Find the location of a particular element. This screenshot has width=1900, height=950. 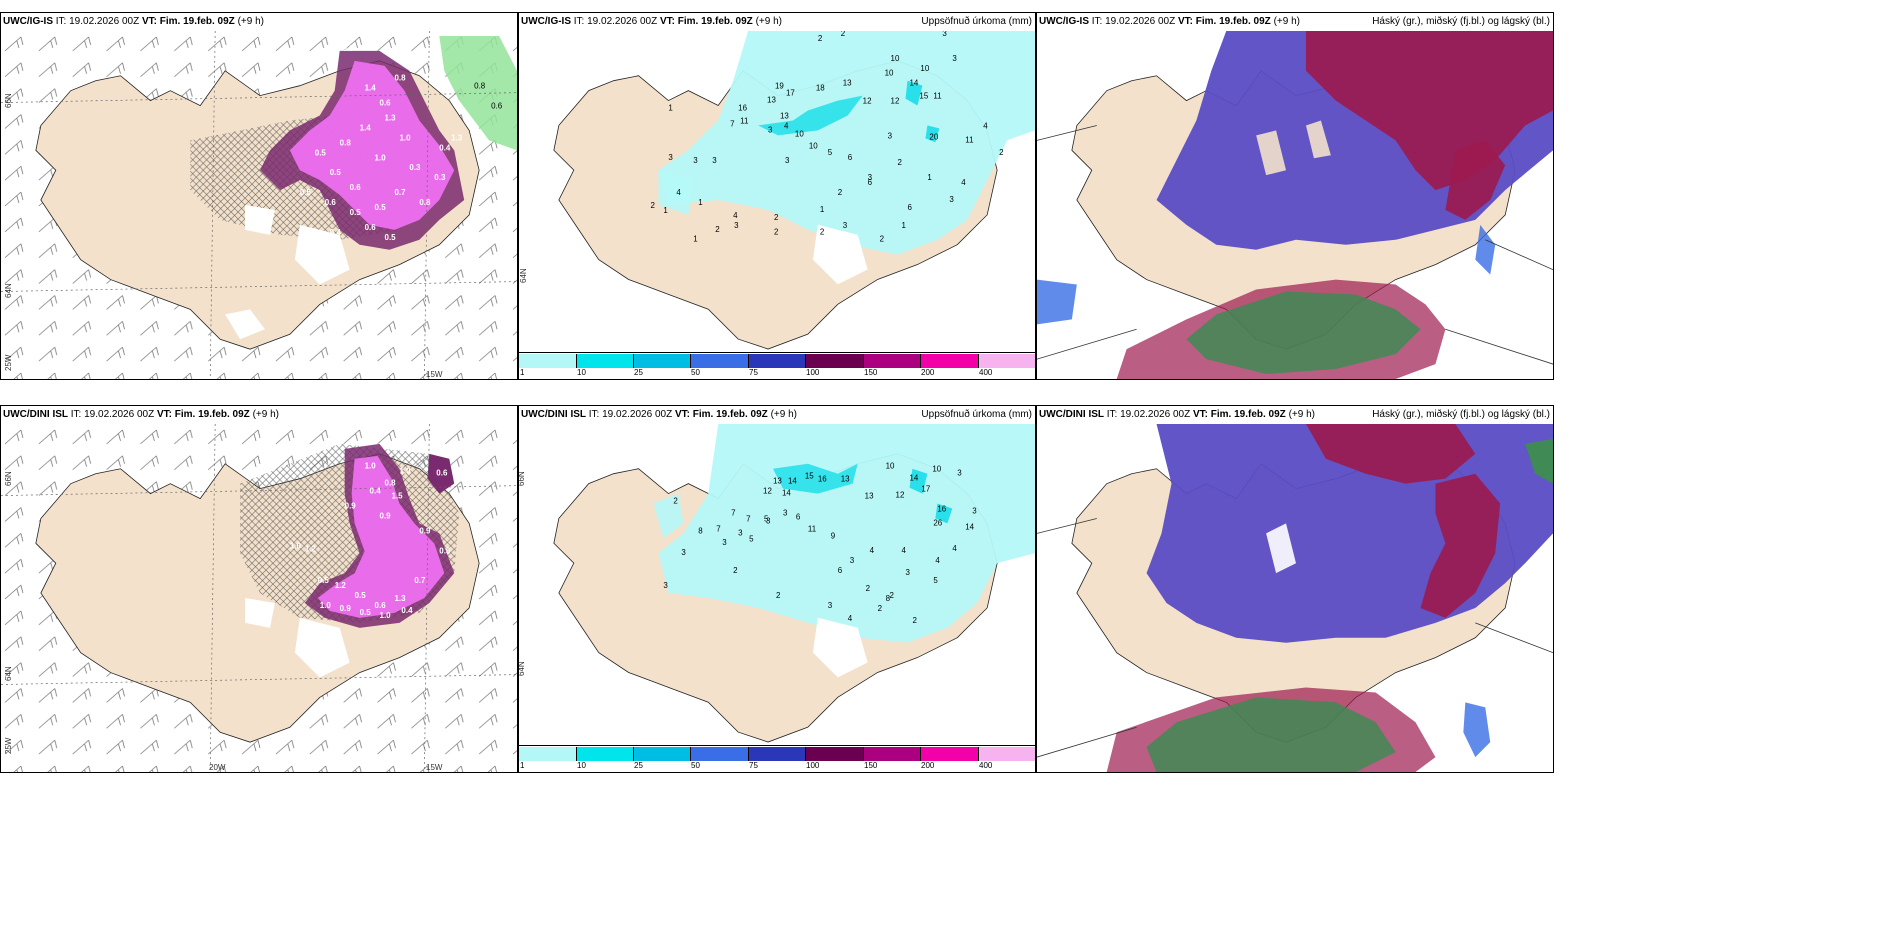

svg-text: 7 is located at coordinates (718, 528).